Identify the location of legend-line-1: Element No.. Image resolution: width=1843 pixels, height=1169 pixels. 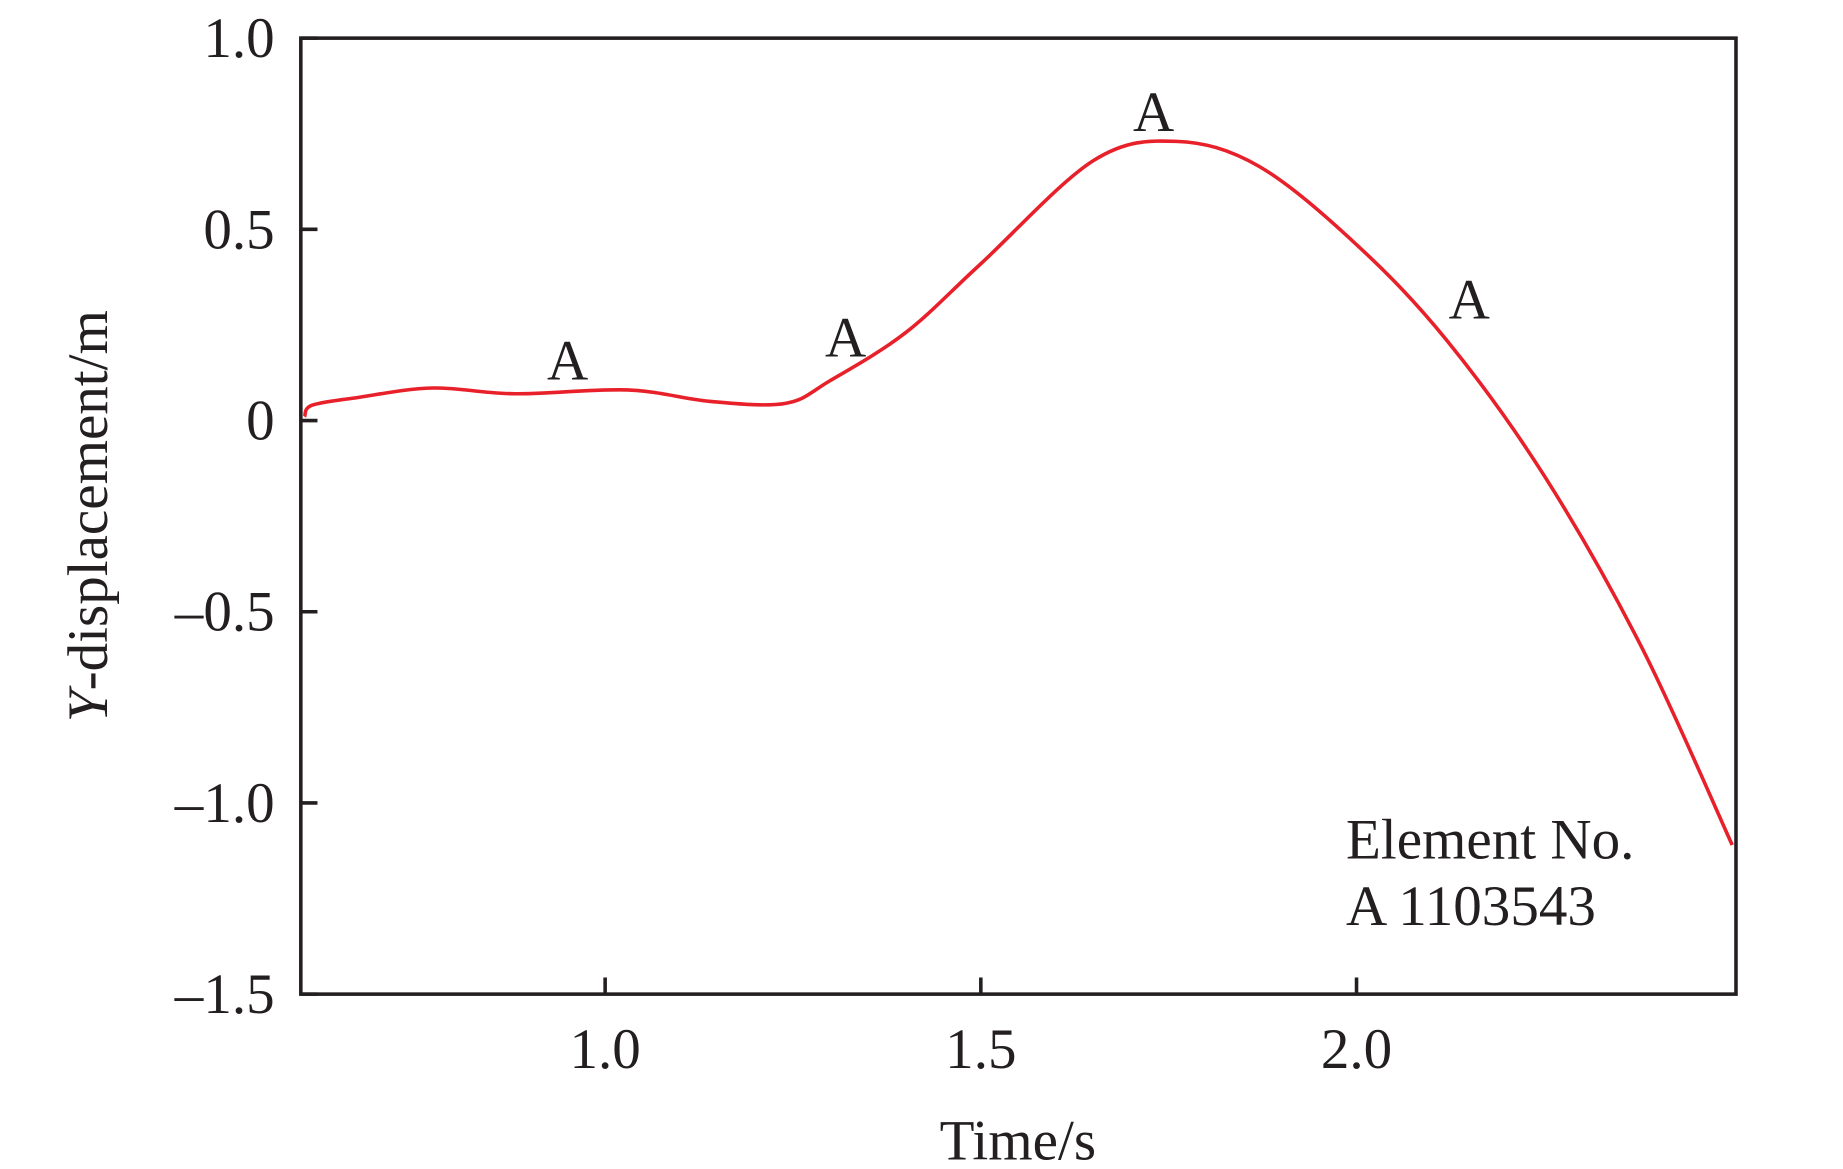
(1490, 840).